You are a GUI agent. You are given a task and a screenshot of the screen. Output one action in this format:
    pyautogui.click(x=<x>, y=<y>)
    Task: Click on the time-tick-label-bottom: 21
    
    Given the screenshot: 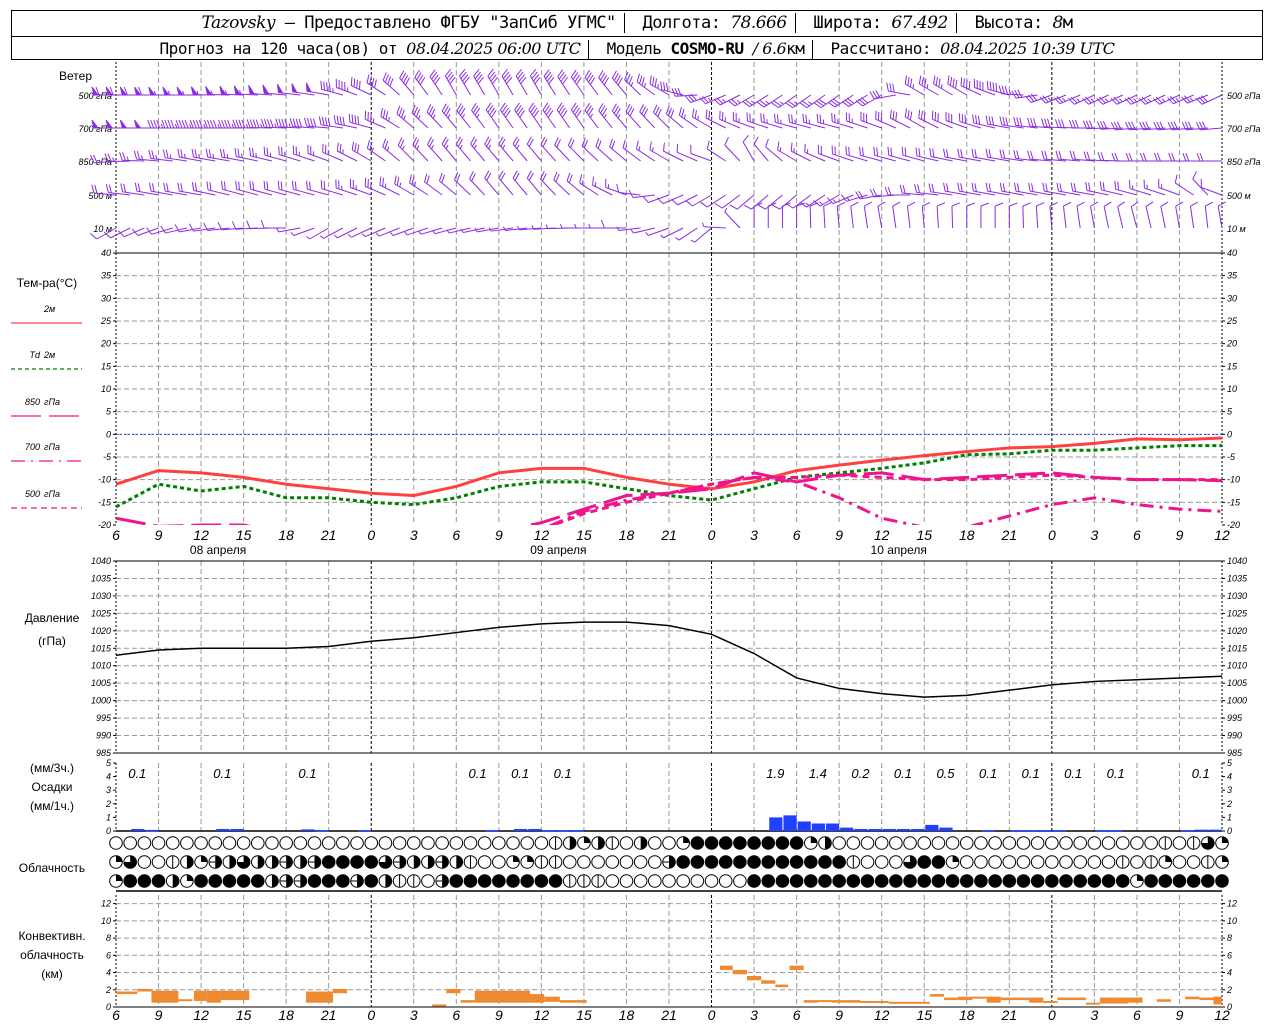 What is the action you would take?
    pyautogui.click(x=668, y=1015)
    